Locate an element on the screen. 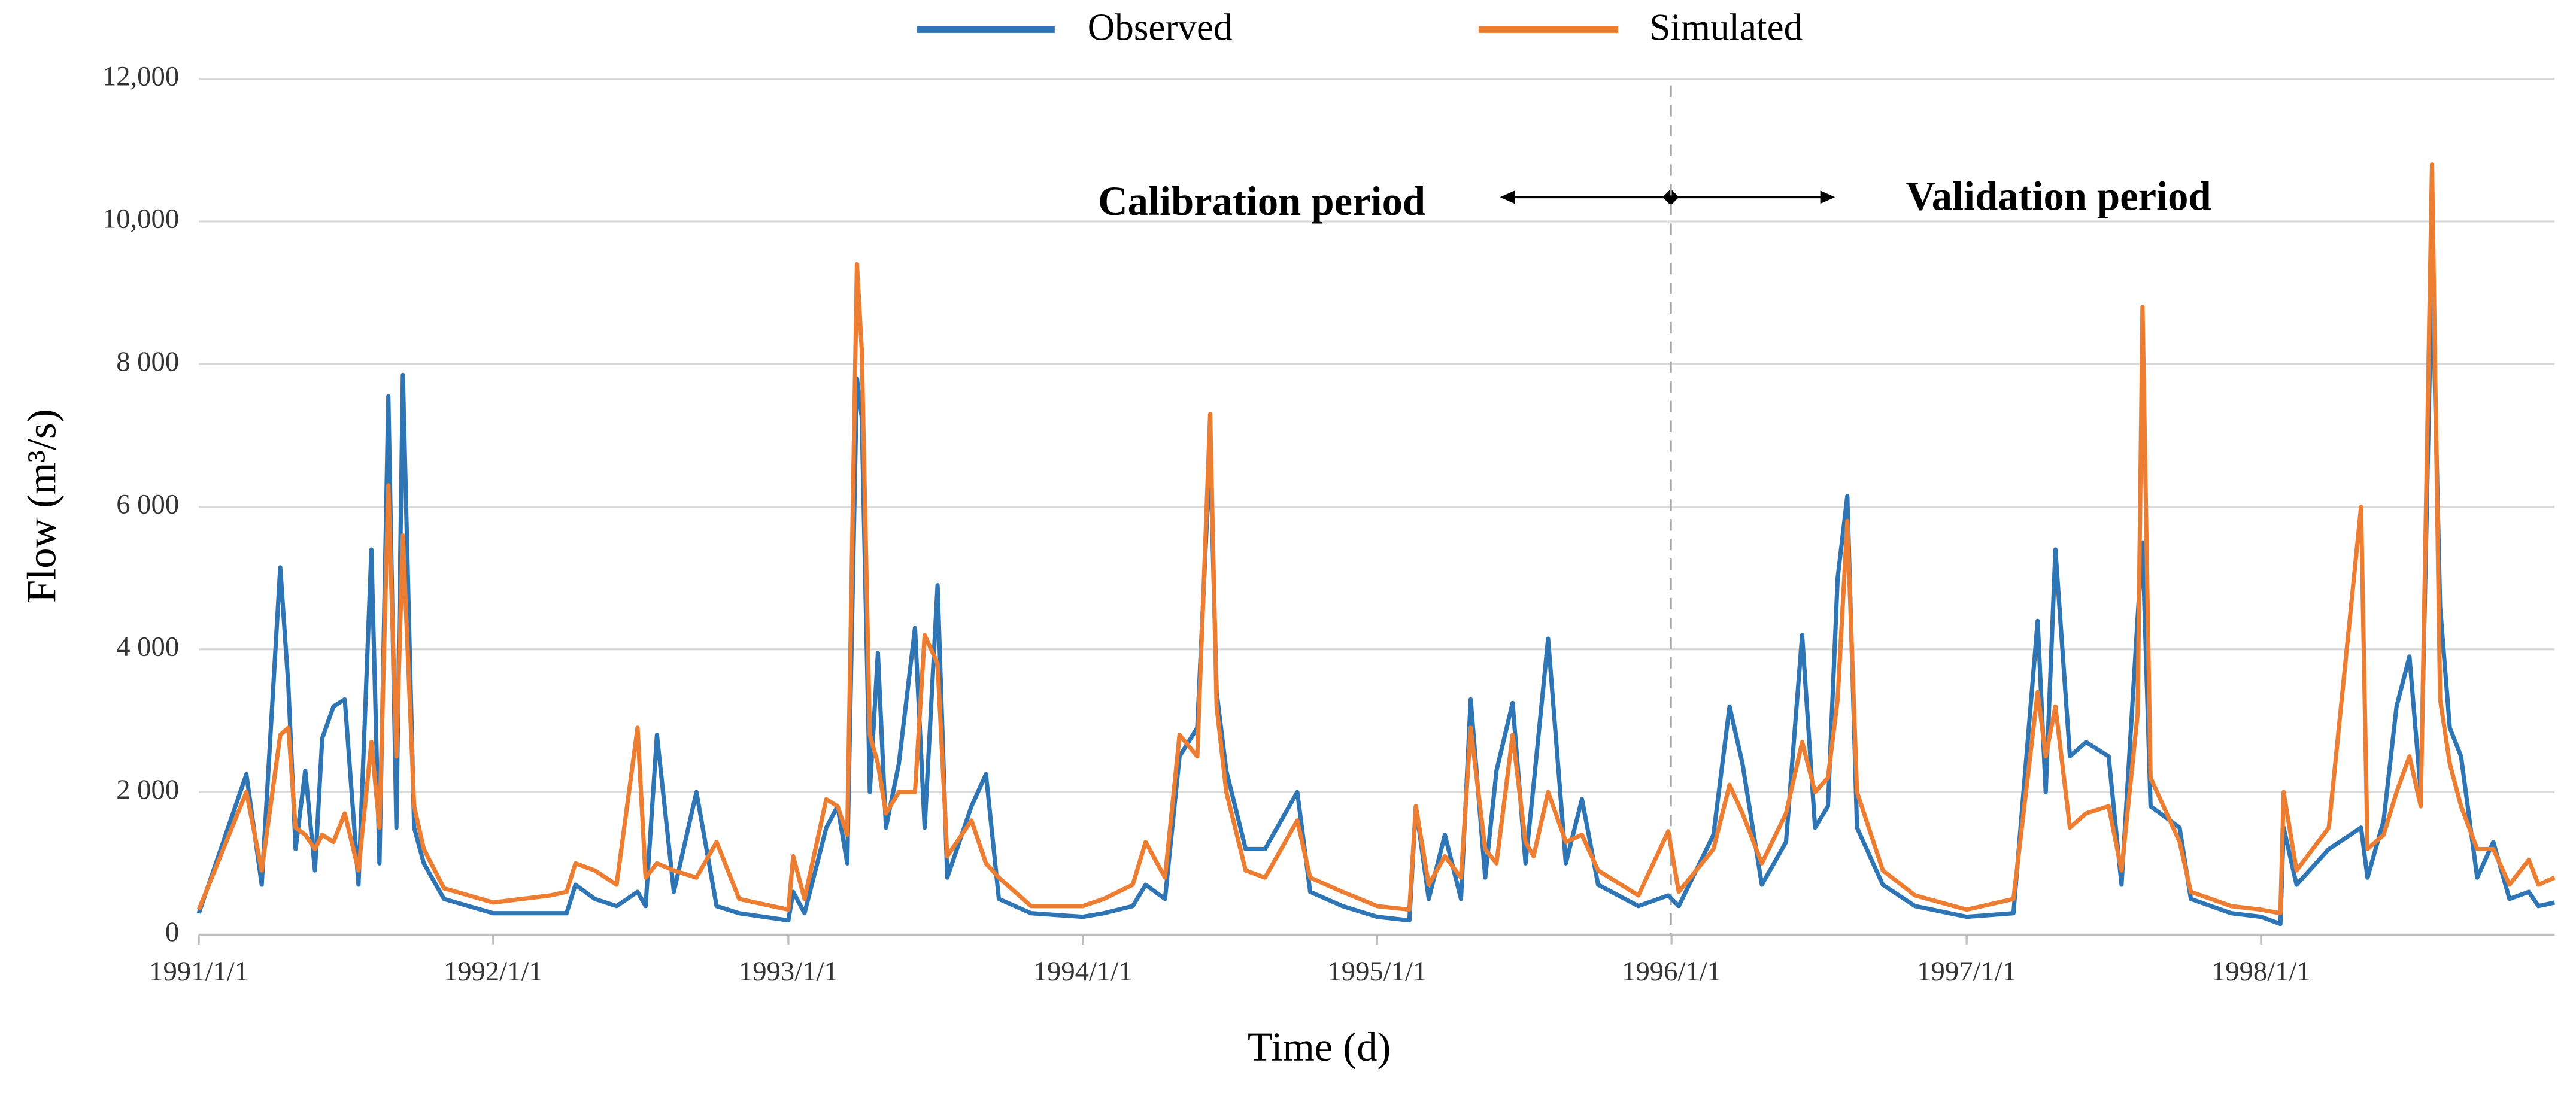 The width and height of the screenshot is (2576, 1093). y-tick-label: 6 000 is located at coordinates (147, 504).